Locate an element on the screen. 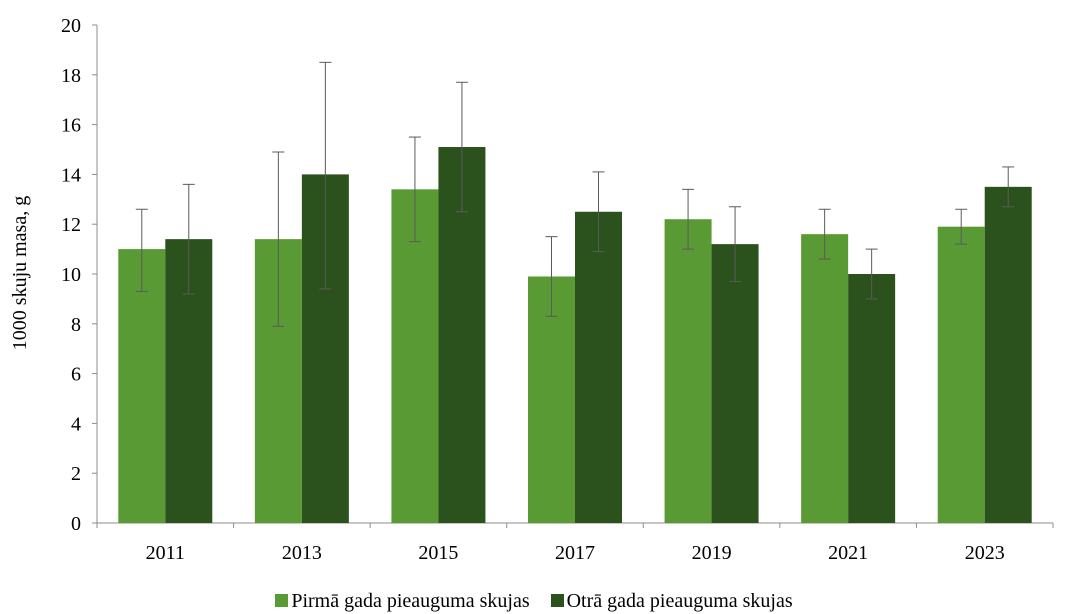 This screenshot has width=1068, height=614. x-tick-label: 2017 is located at coordinates (575, 553).